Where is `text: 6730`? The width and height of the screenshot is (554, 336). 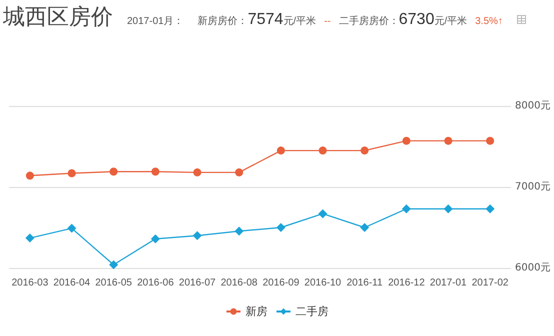 text: 6730 is located at coordinates (416, 20).